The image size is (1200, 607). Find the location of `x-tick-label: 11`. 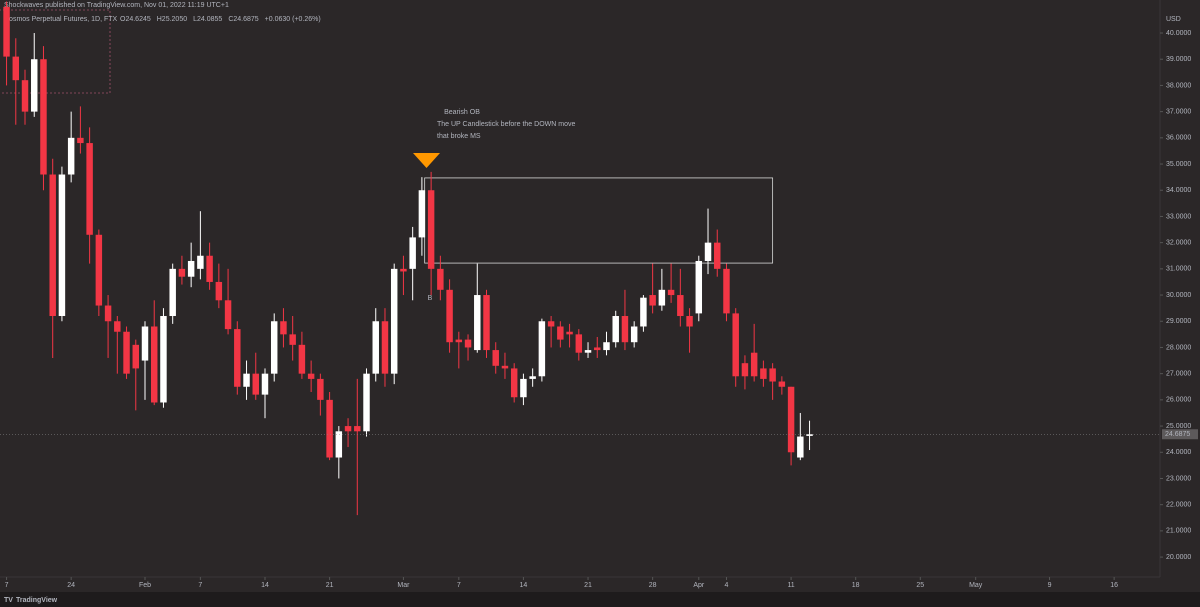

x-tick-label: 11 is located at coordinates (790, 585).